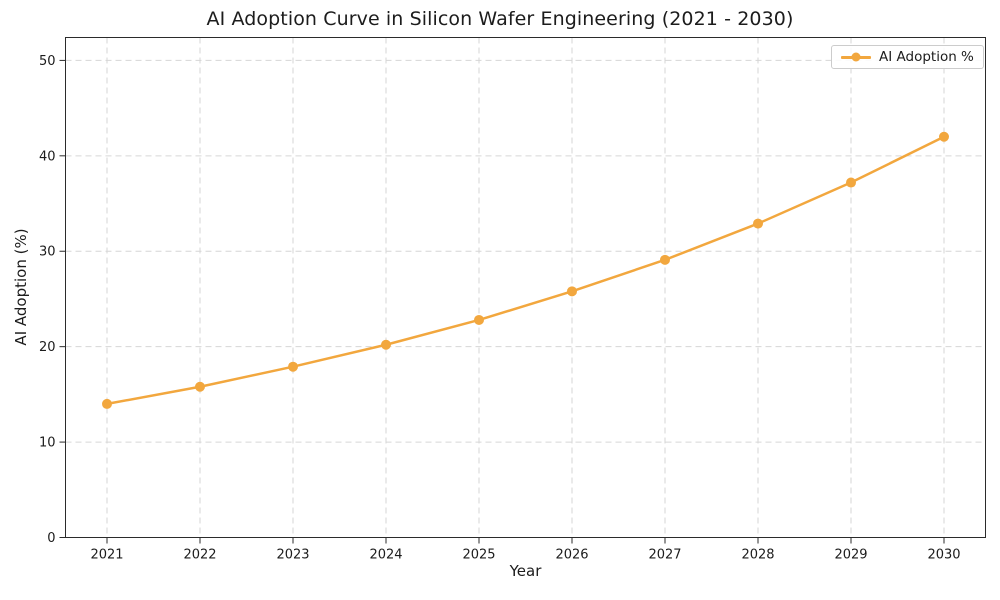  What do you see at coordinates (47, 347) in the screenshot?
I see `y-tick-label: 20` at bounding box center [47, 347].